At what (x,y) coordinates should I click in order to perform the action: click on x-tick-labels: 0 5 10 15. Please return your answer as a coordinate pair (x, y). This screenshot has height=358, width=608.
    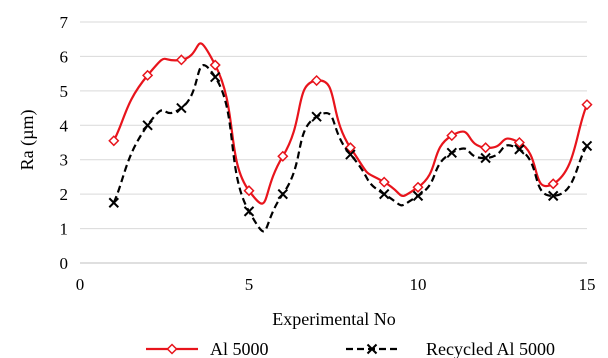
    Looking at the image, I should click on (336, 284).